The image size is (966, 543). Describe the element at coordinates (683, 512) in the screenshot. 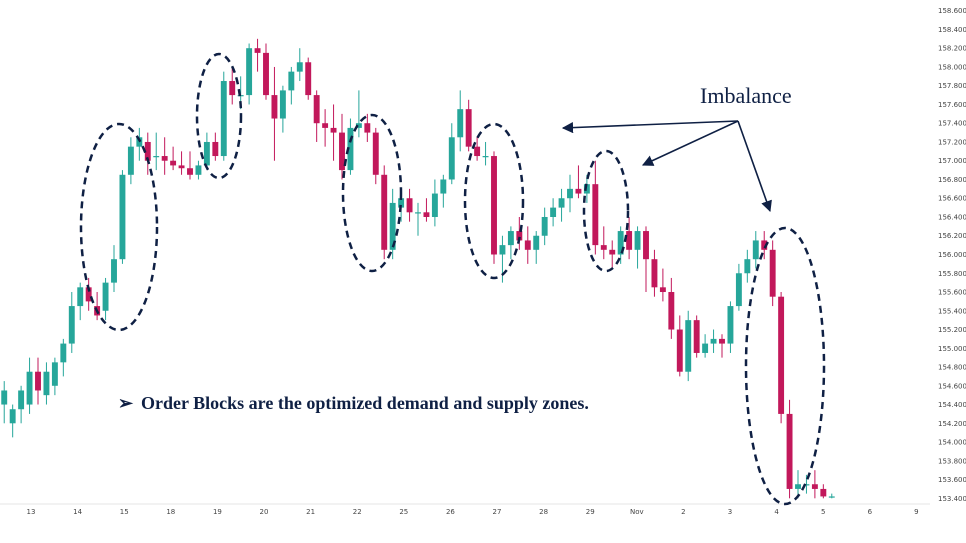

I see `x-tick-label: 2` at that location.